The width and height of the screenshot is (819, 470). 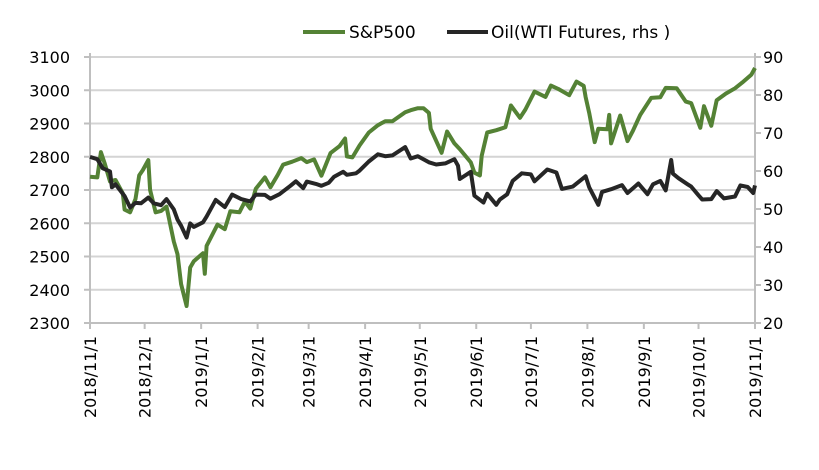 I want to click on right-axis-tick-label: 20, so click(x=773, y=323).